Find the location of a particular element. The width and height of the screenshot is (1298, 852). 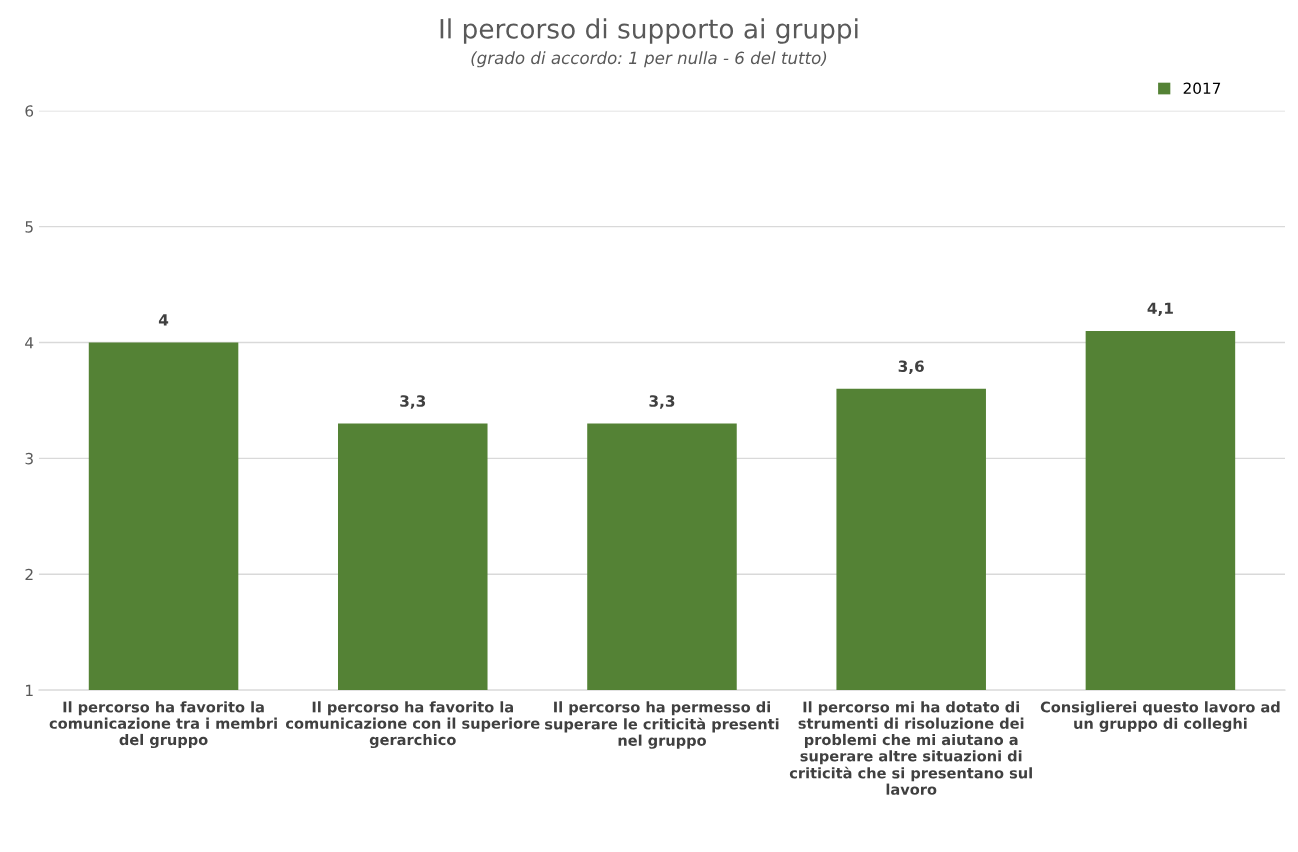

x-tick-label: Il percorso ha favorito la comunicazione con il superiore gerarchico is located at coordinates (412, 725).